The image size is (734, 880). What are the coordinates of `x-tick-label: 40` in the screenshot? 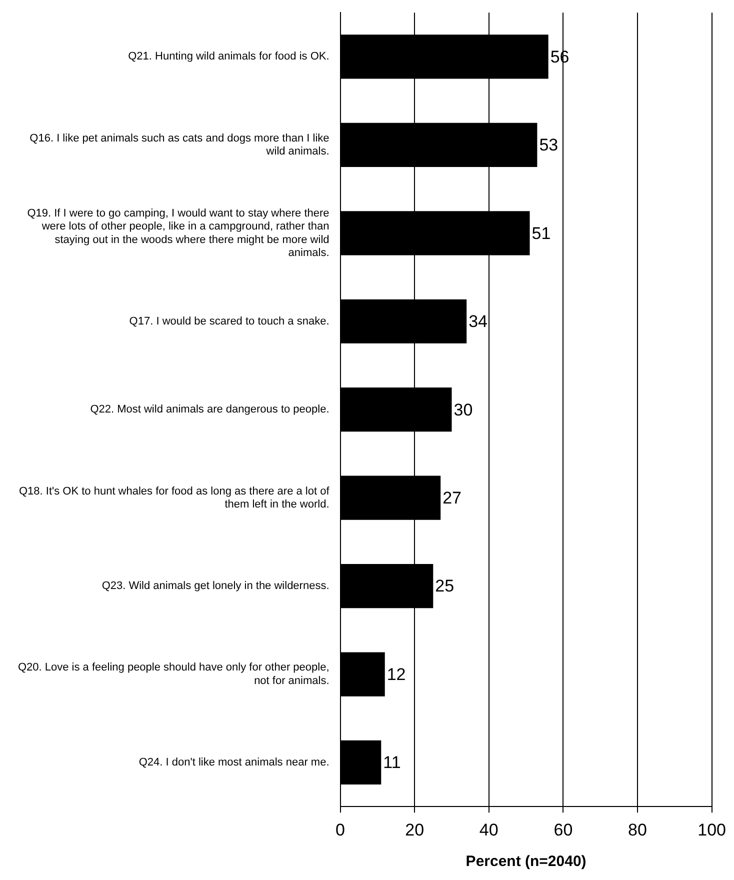 It's located at (488, 830).